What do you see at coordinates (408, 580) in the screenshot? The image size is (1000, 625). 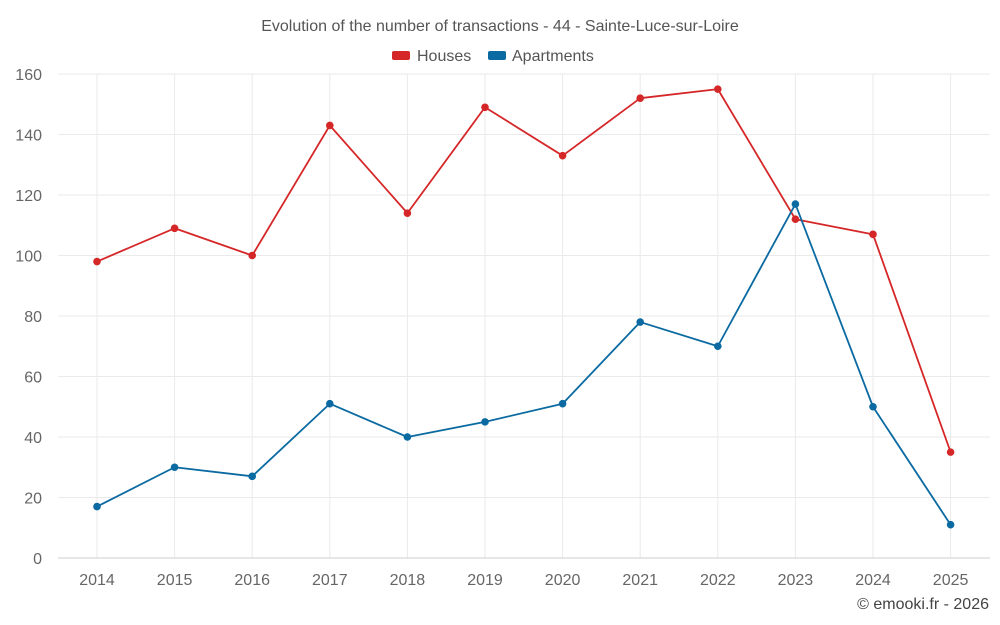 I see `x-tick-label: 2018` at bounding box center [408, 580].